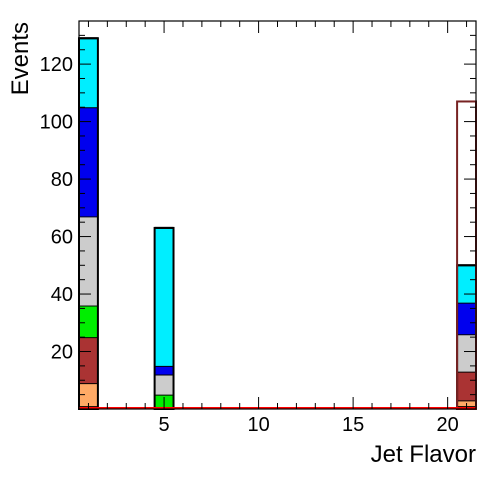  Describe the element at coordinates (353, 425) in the screenshot. I see `x-tick-label-15: 15` at that location.